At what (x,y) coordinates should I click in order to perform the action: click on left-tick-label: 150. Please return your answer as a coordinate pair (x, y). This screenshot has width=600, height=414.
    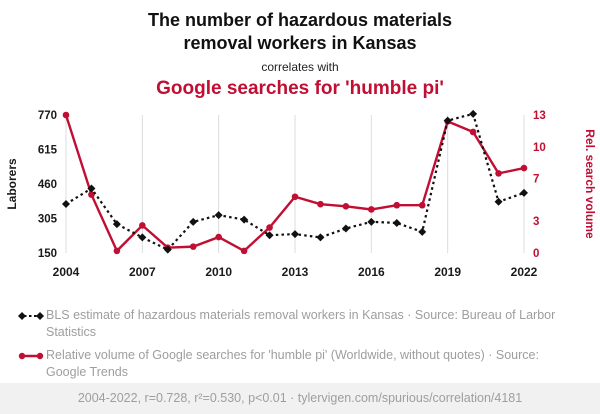
    Looking at the image, I should click on (47, 254).